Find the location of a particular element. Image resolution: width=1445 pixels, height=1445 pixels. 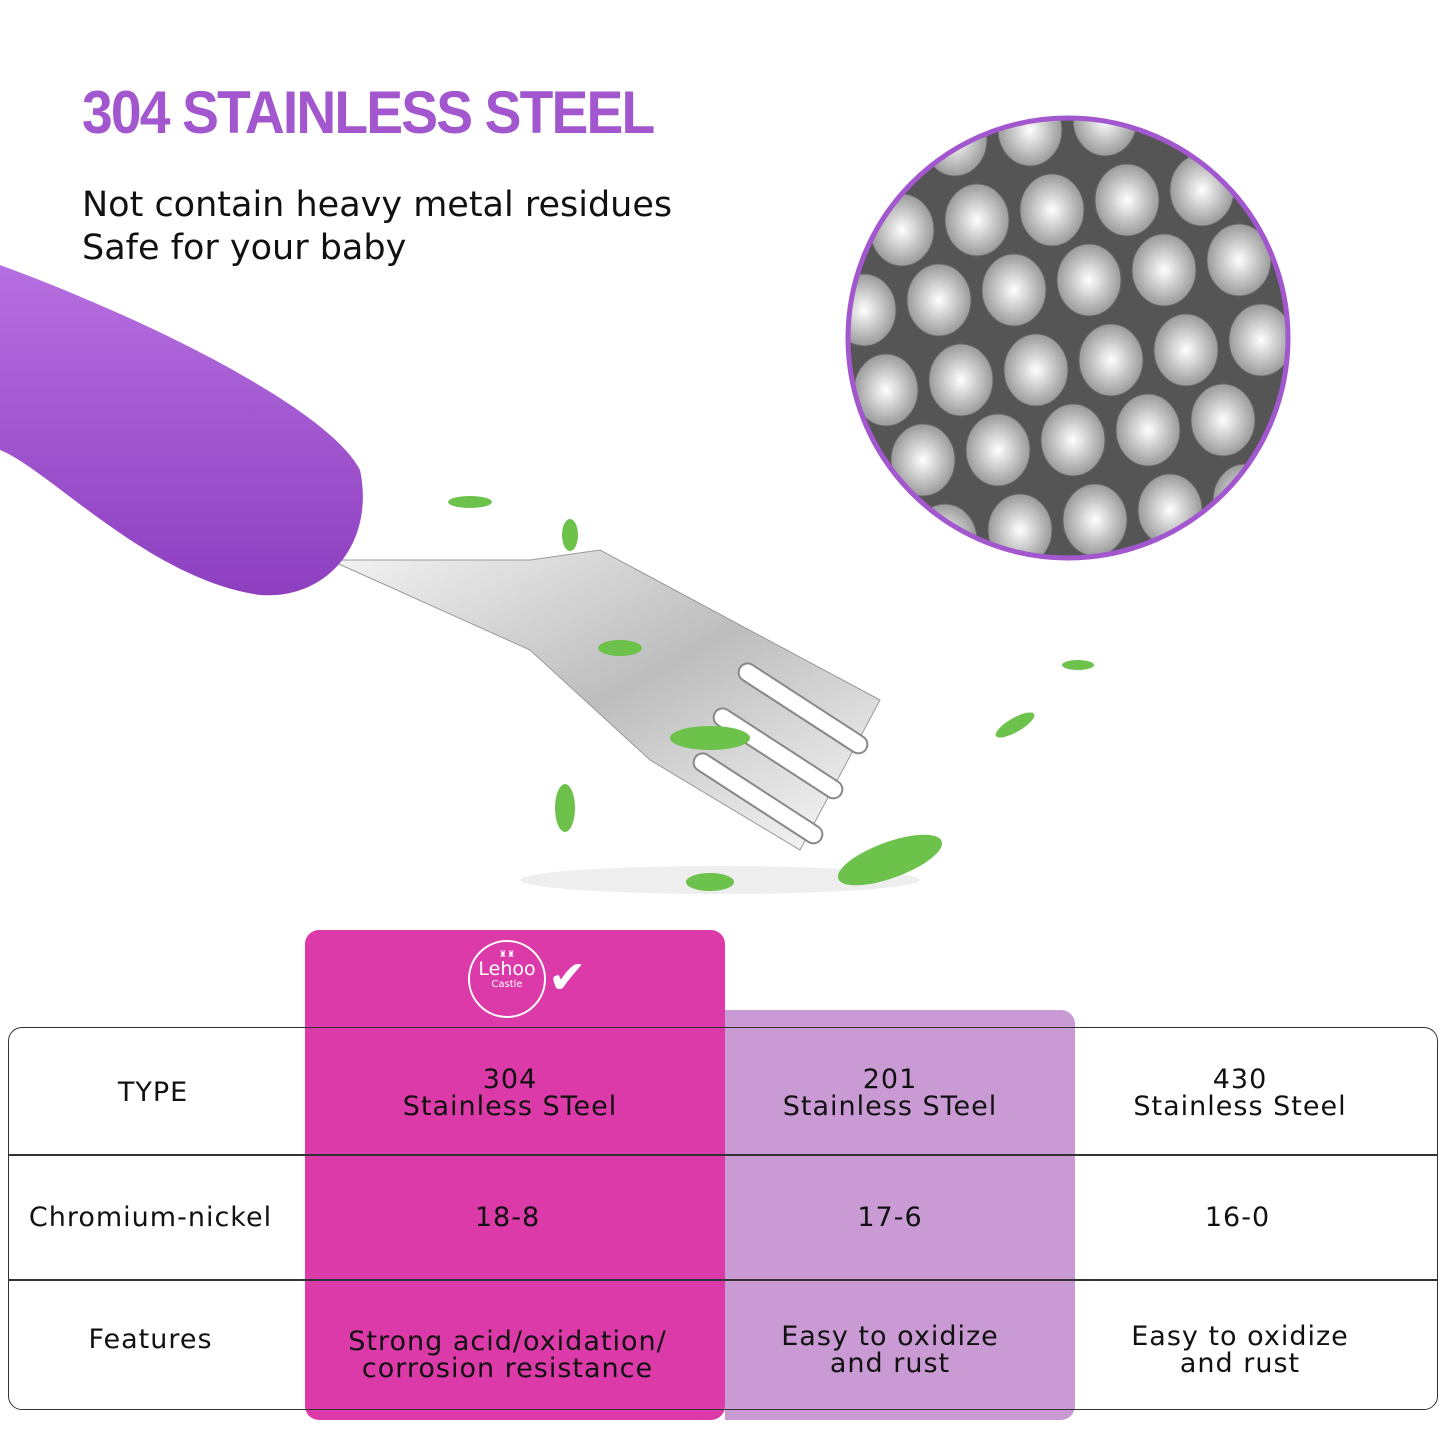

features-430: Easy to oxidize and rust is located at coordinates (1240, 1350).